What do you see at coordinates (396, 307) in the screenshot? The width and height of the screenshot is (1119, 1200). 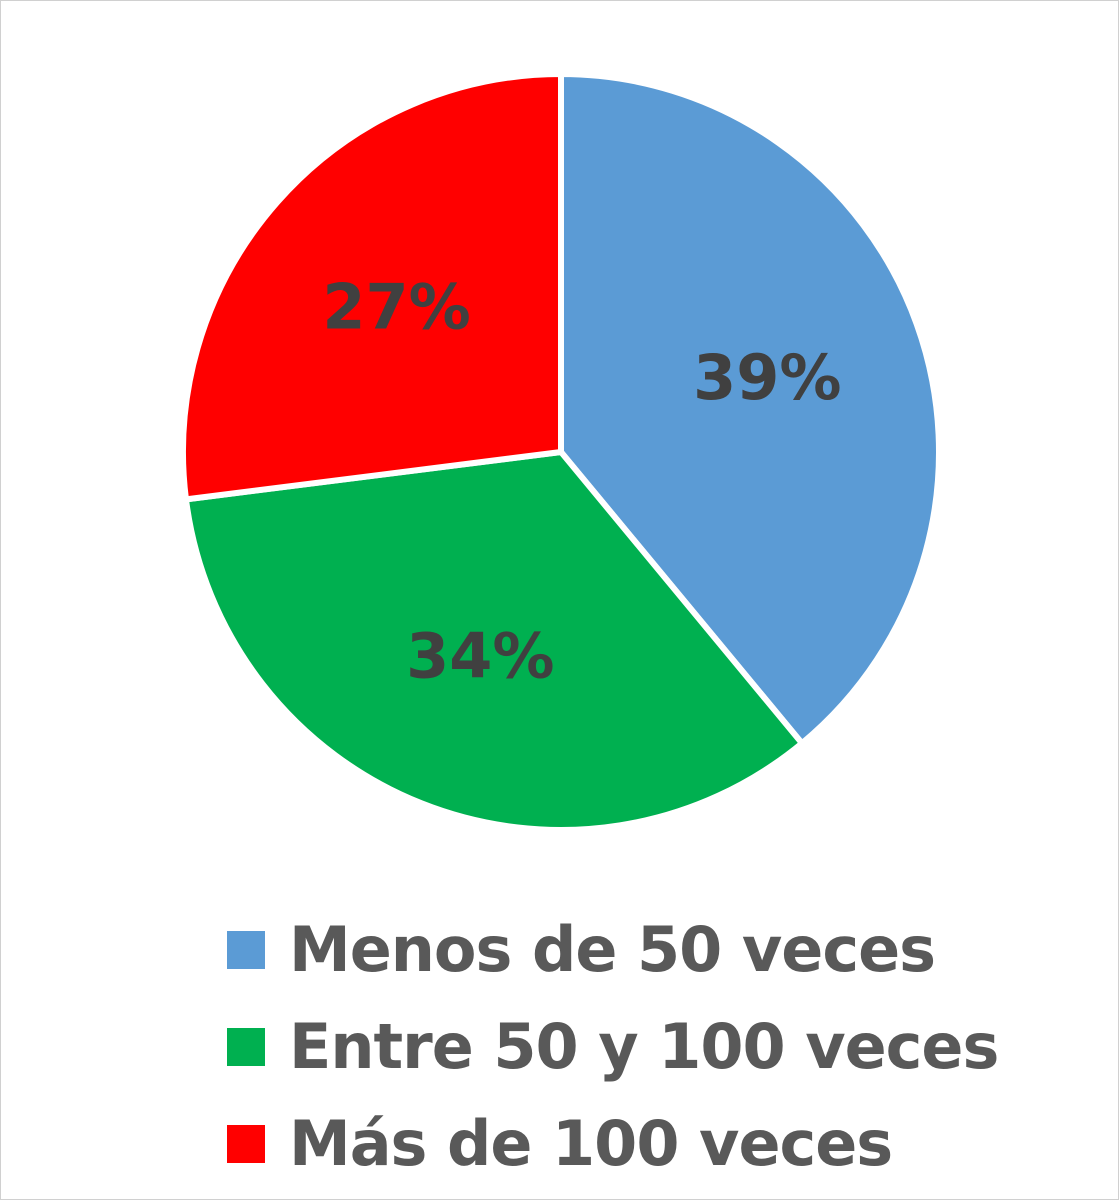 I see `data-label-2: 27%` at bounding box center [396, 307].